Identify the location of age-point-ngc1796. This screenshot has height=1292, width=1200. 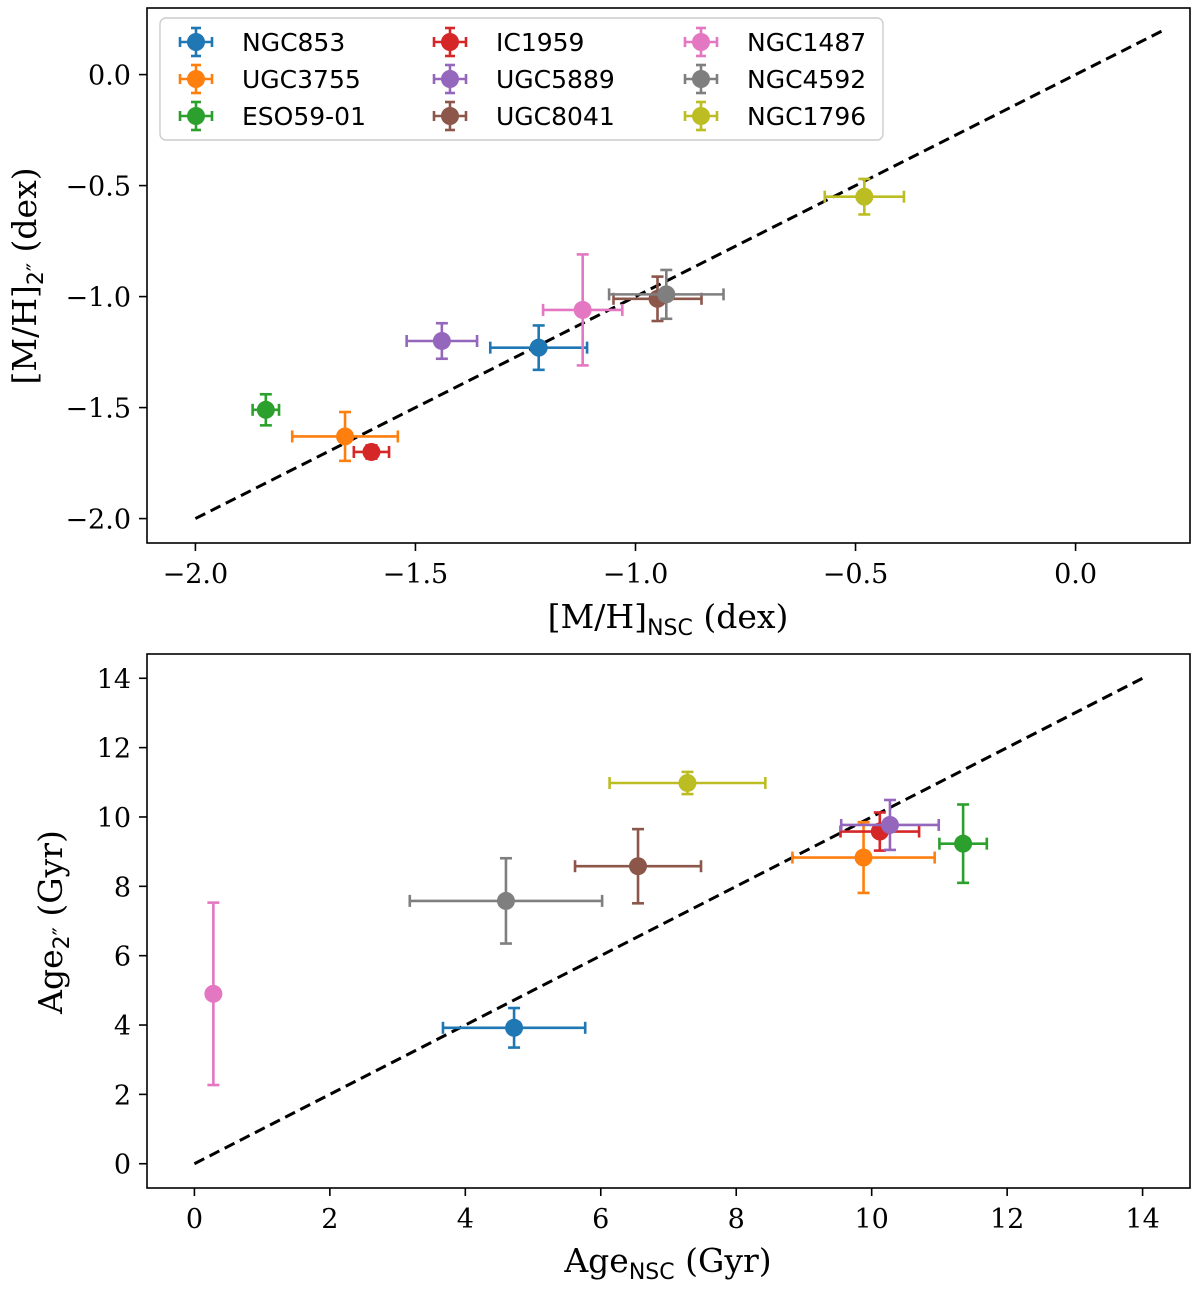
(687, 783).